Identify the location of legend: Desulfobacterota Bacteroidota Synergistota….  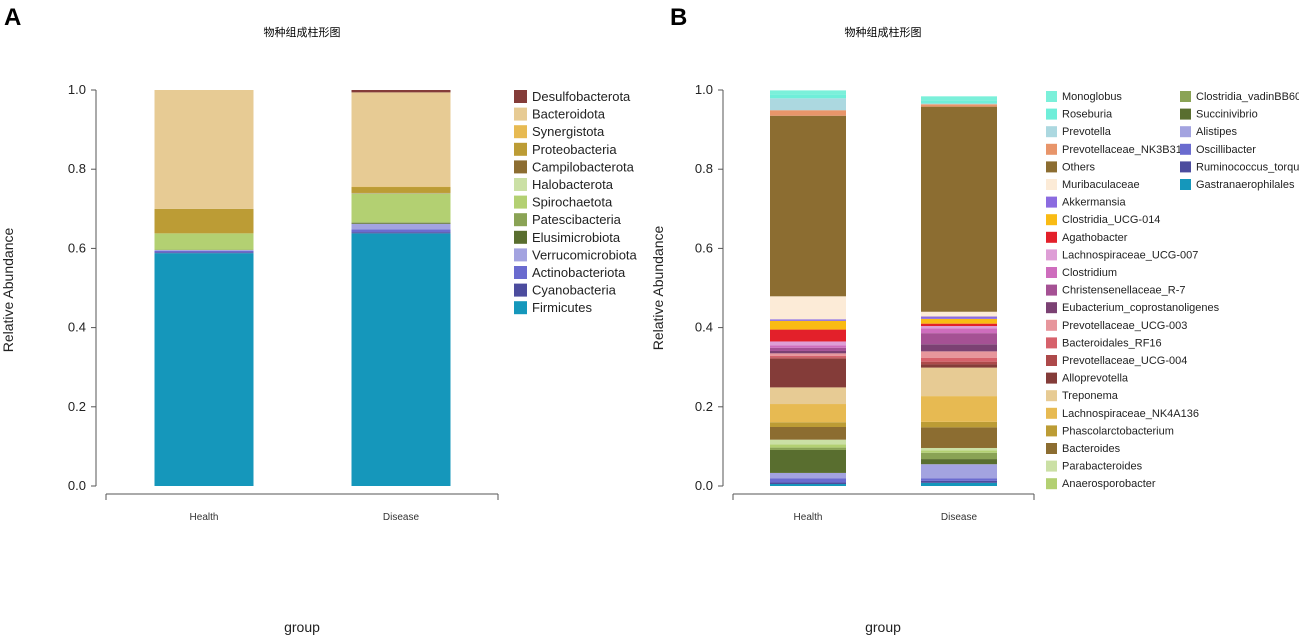
(576, 202).